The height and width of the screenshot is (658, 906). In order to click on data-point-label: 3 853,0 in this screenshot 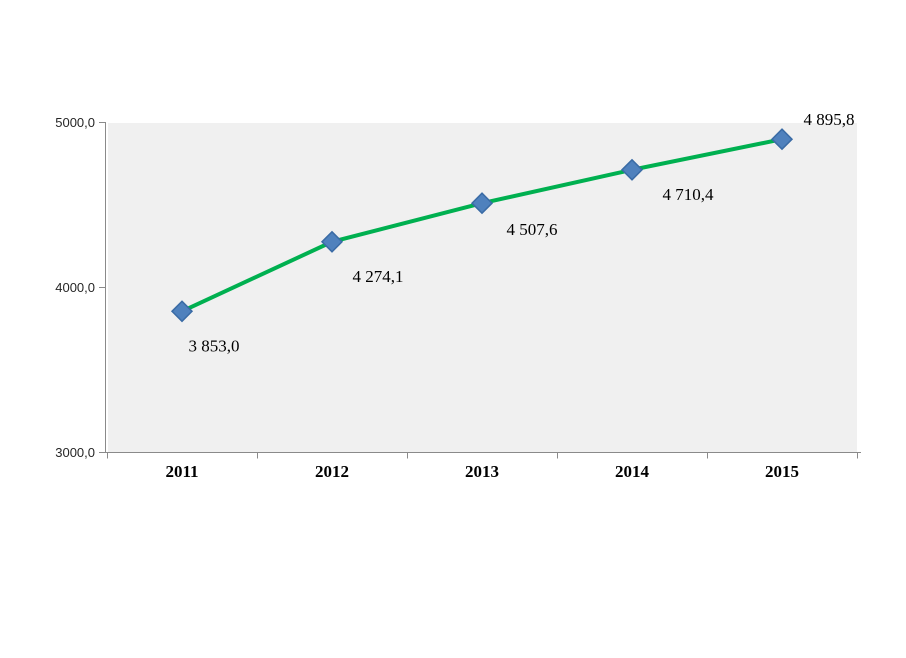, I will do `click(214, 345)`.